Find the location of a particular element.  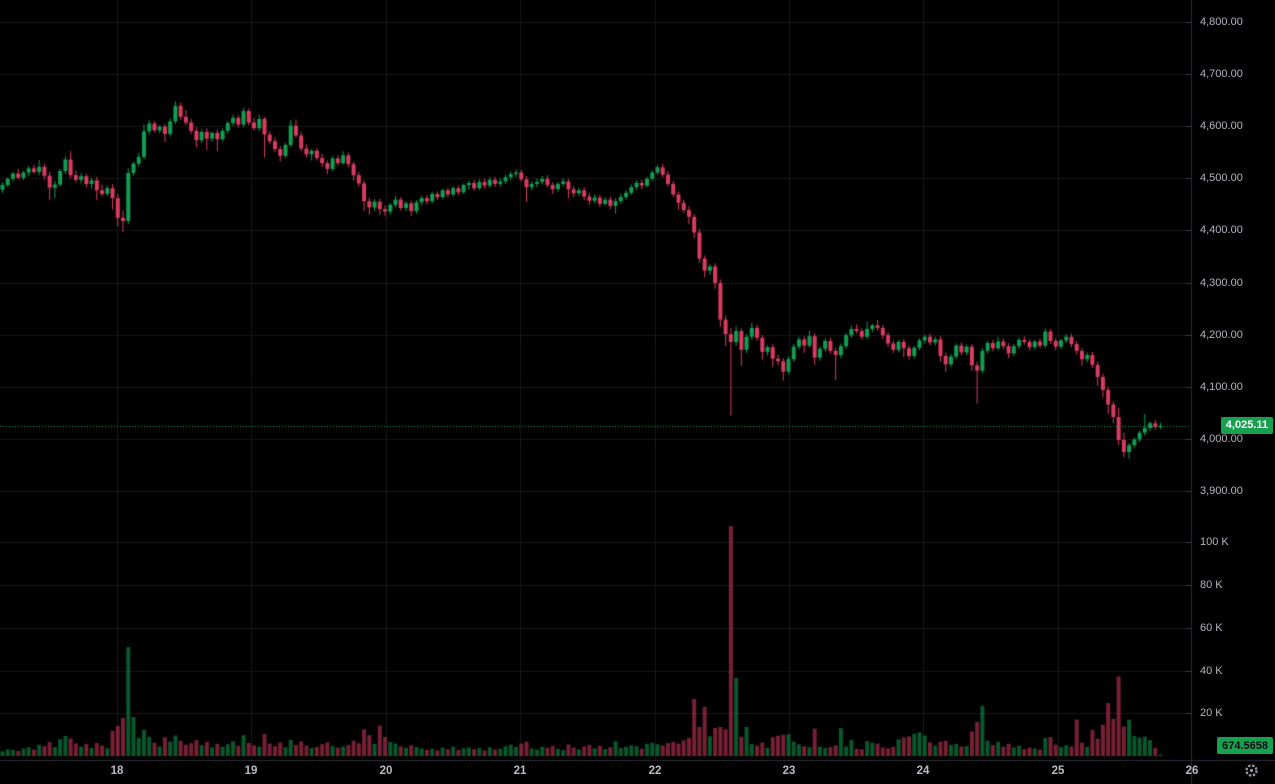

volume-axis-label: 100 K is located at coordinates (1214, 542).